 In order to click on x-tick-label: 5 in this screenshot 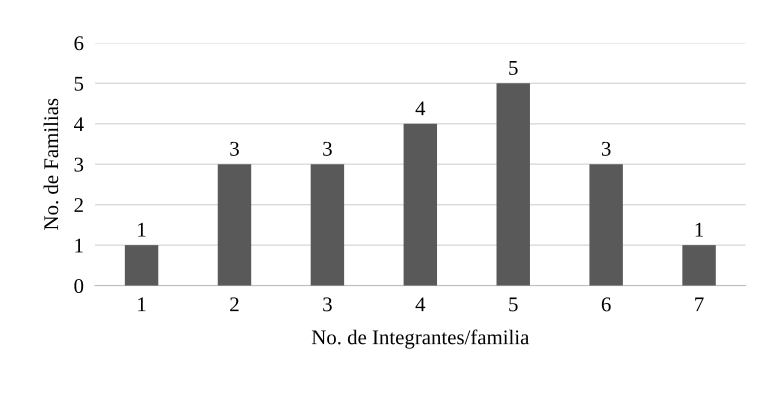, I will do `click(513, 305)`.